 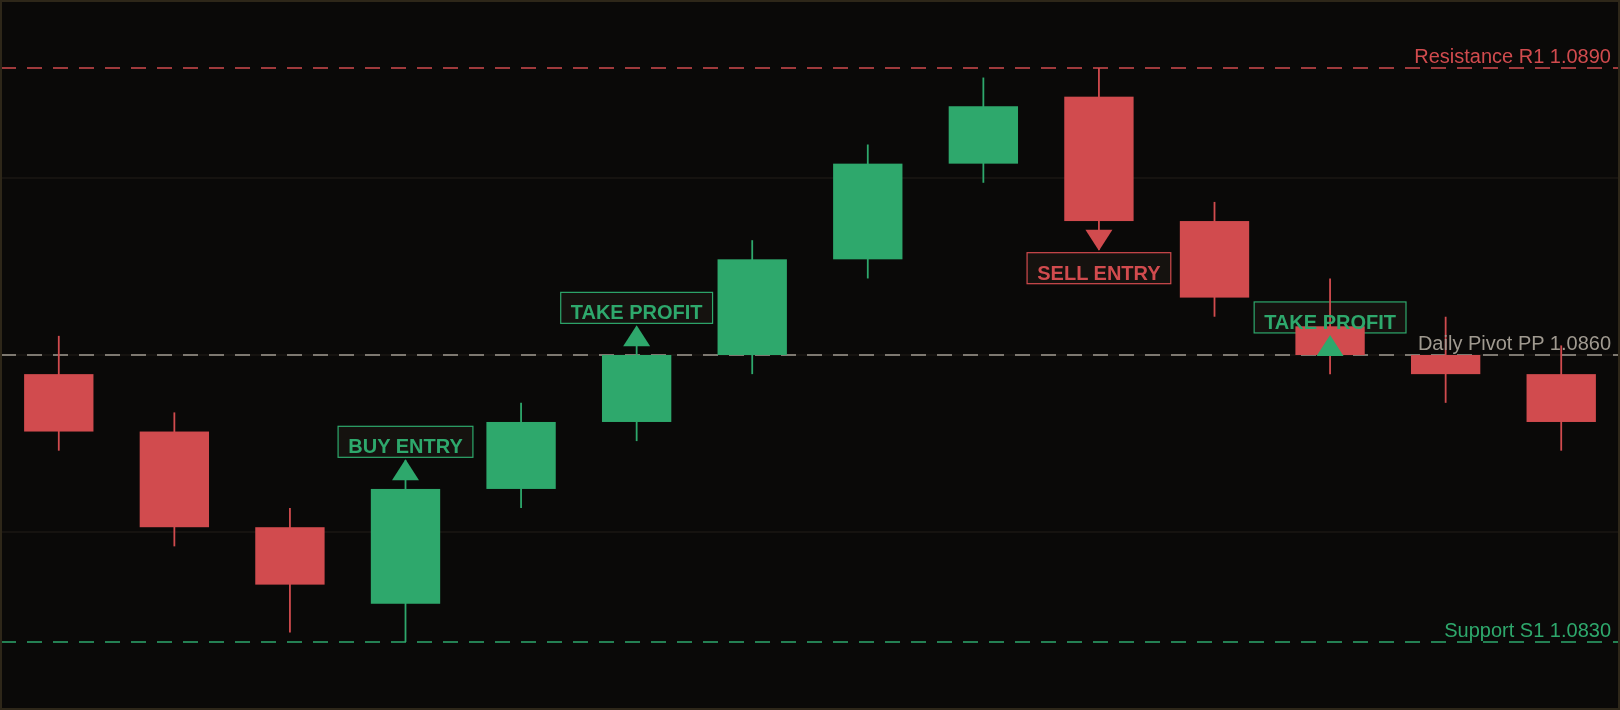 What do you see at coordinates (636, 312) in the screenshot?
I see `annotation: TAKE PROFIT` at bounding box center [636, 312].